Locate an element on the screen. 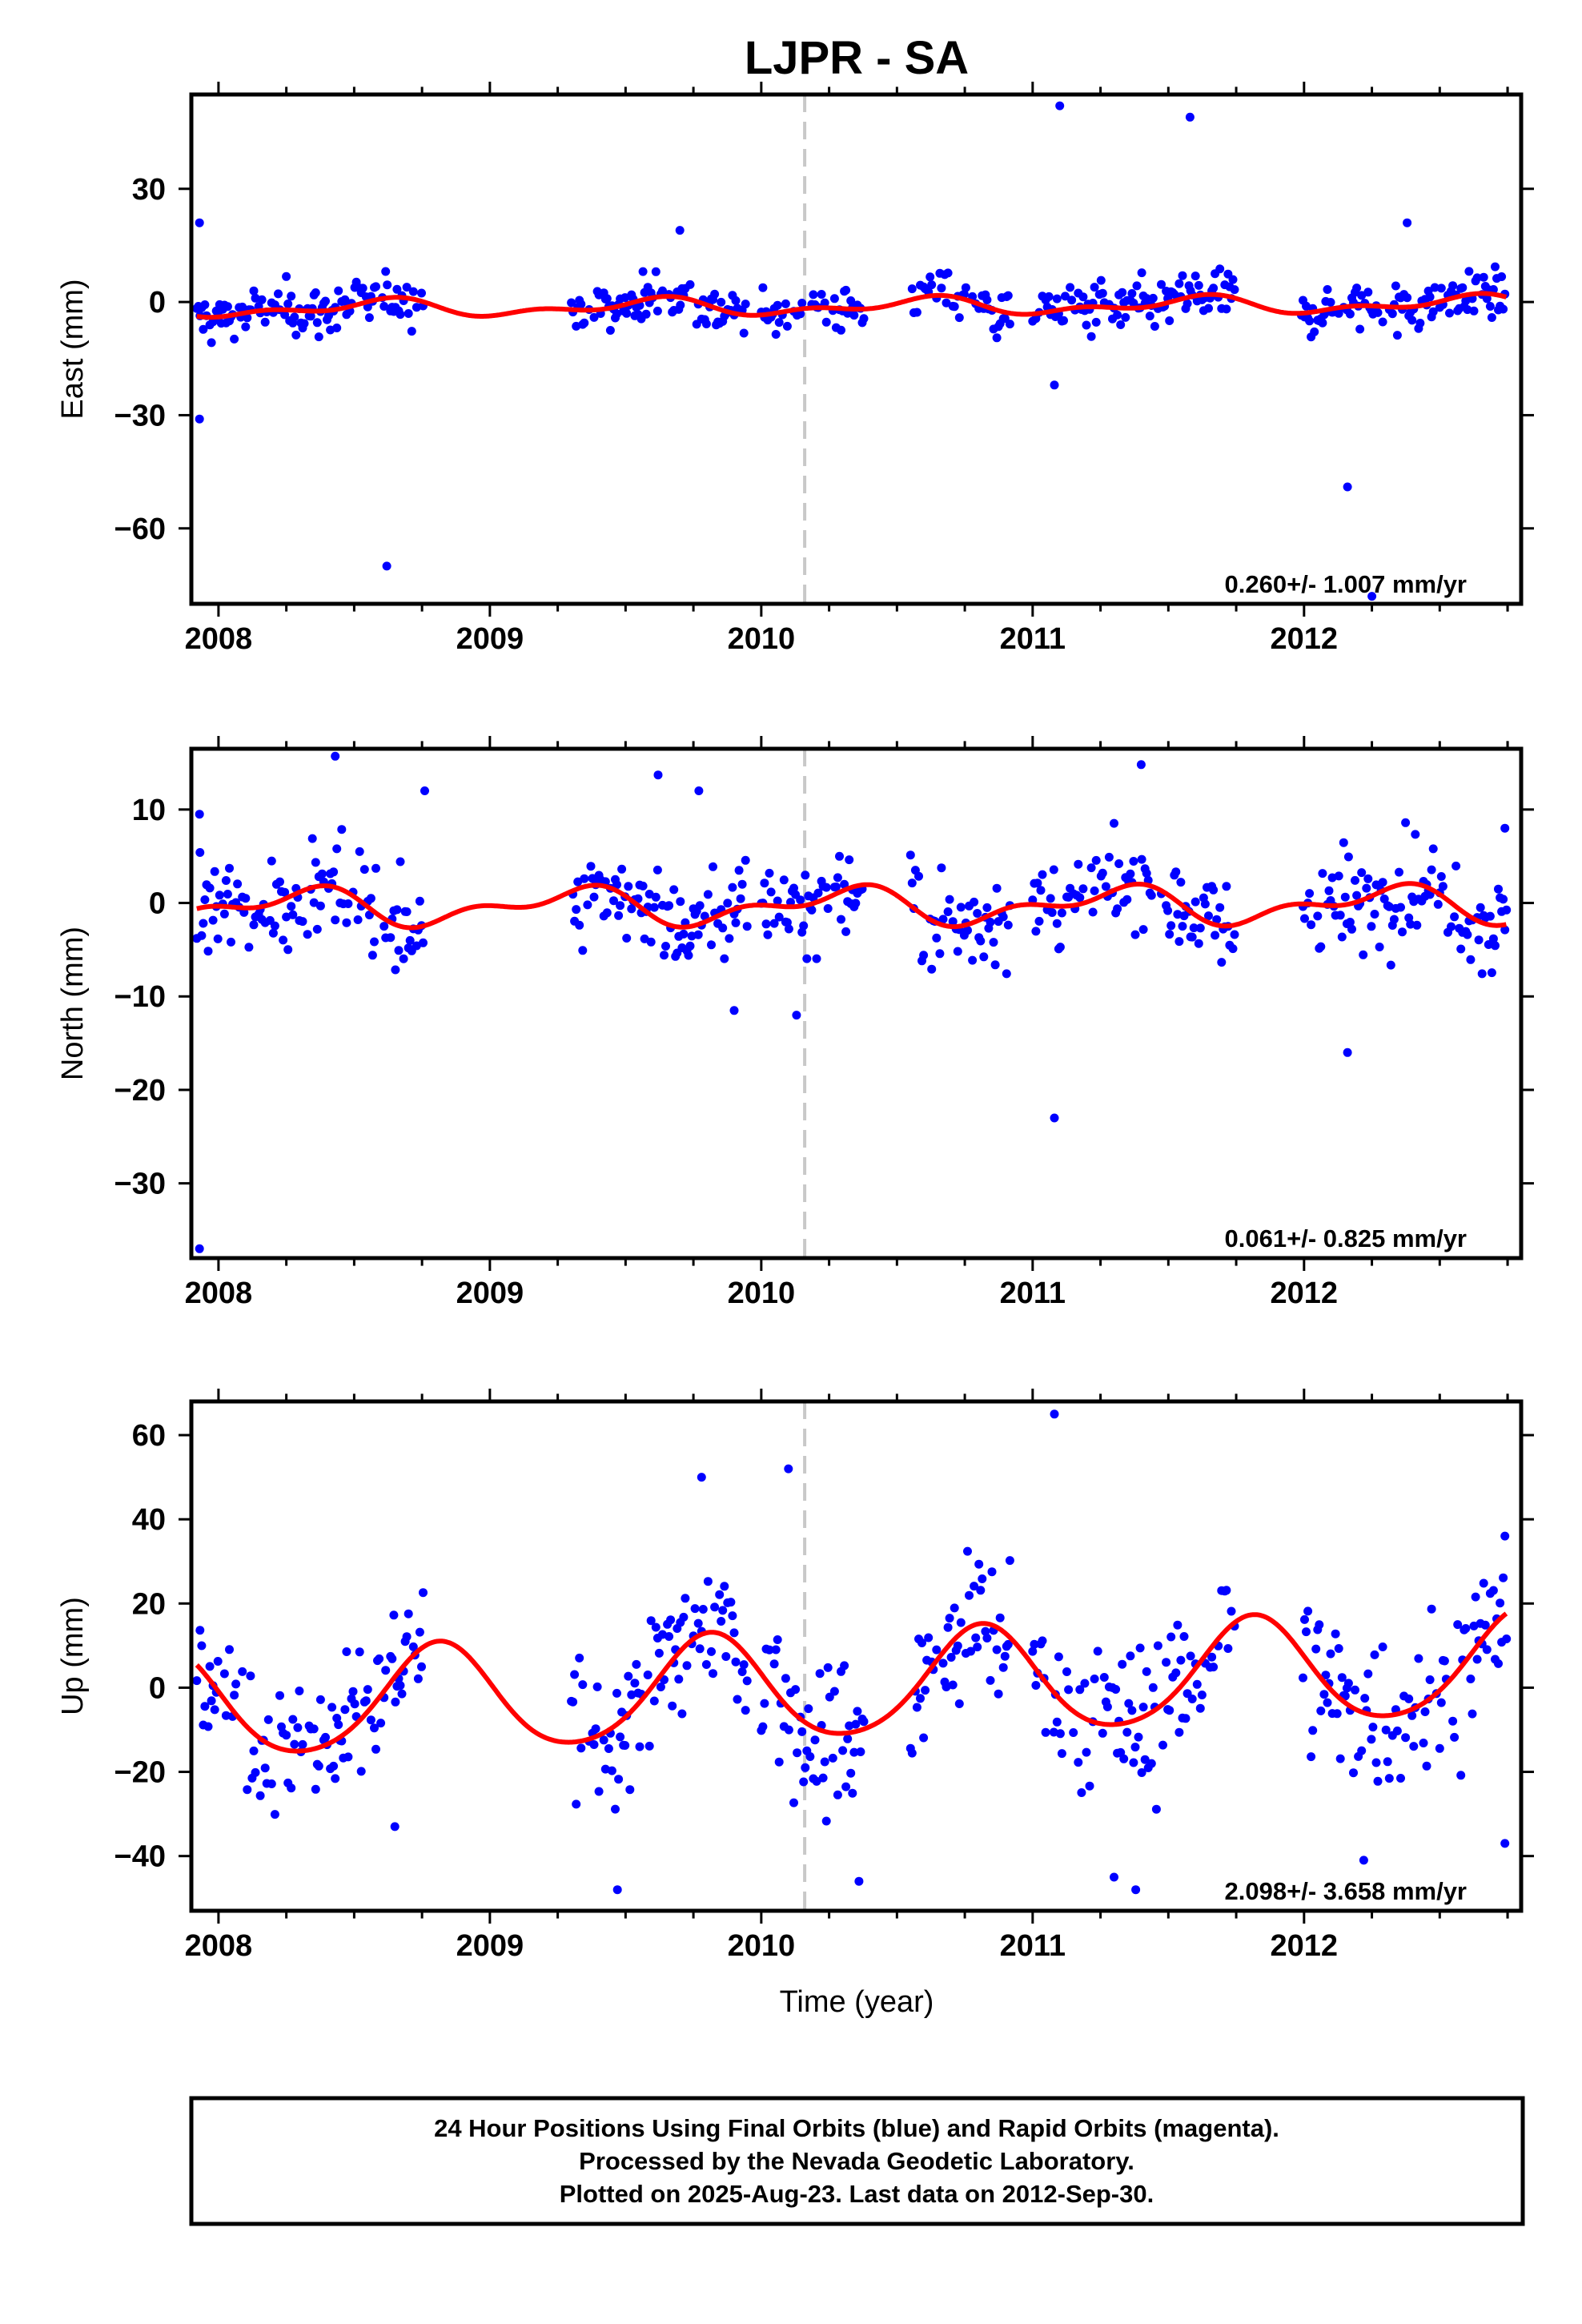 The width and height of the screenshot is (1582, 2324). y-tick-label: 20 is located at coordinates (149, 1604).